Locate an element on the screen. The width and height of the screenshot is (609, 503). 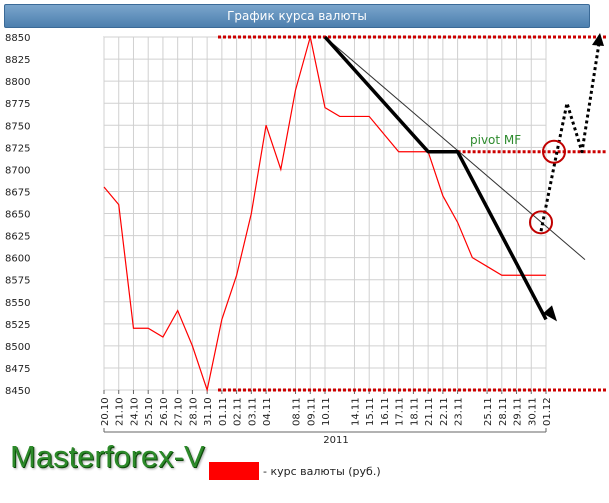
x-tick-label: 29.11 is located at coordinates (518, 411).